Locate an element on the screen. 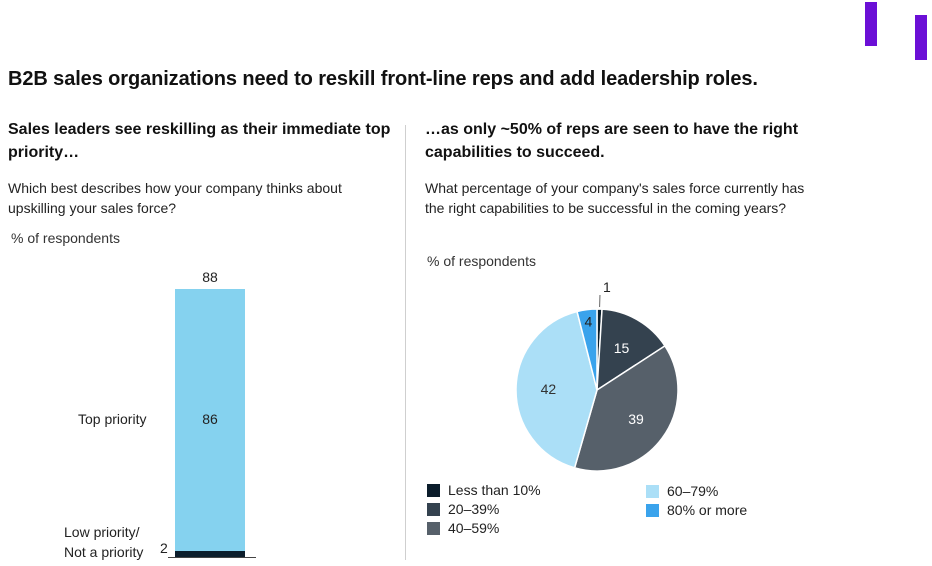 This screenshot has width=932, height=566. pie-slice-label: 4 is located at coordinates (589, 322).